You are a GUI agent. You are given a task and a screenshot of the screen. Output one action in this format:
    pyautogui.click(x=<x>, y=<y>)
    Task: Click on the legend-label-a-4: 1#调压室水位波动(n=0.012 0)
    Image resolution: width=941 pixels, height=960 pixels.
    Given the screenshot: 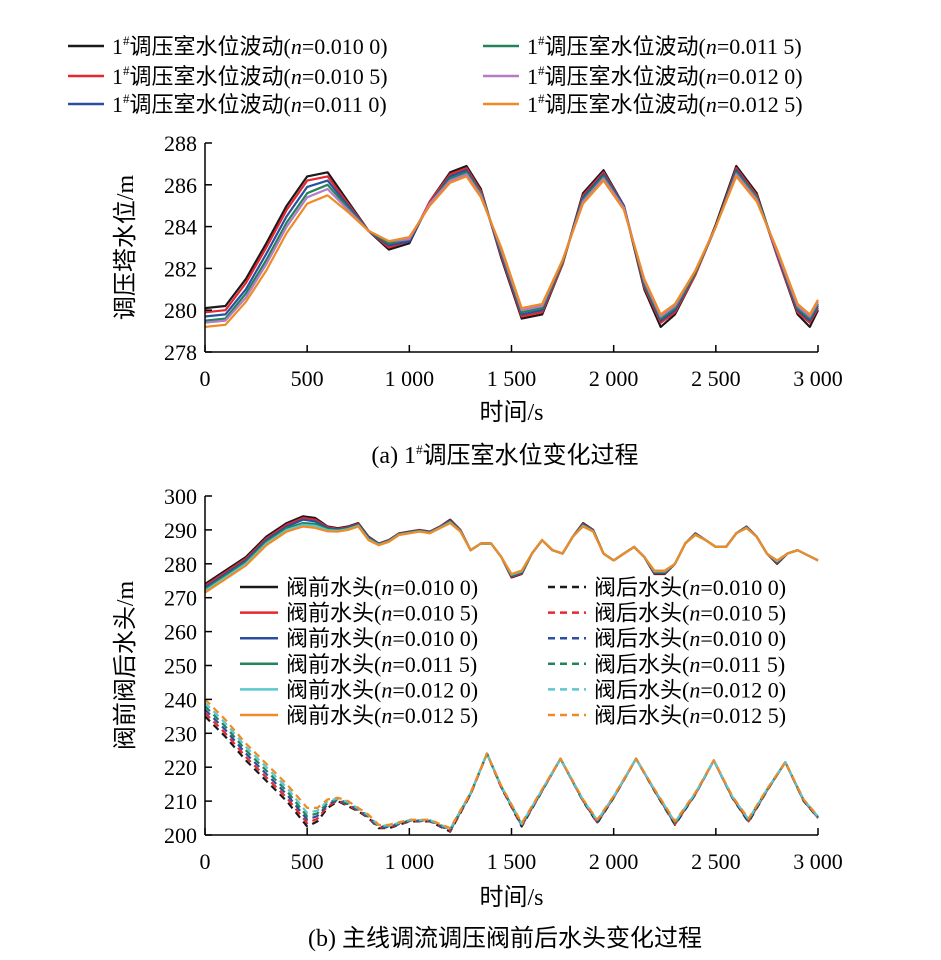 What is the action you would take?
    pyautogui.click(x=665, y=76)
    